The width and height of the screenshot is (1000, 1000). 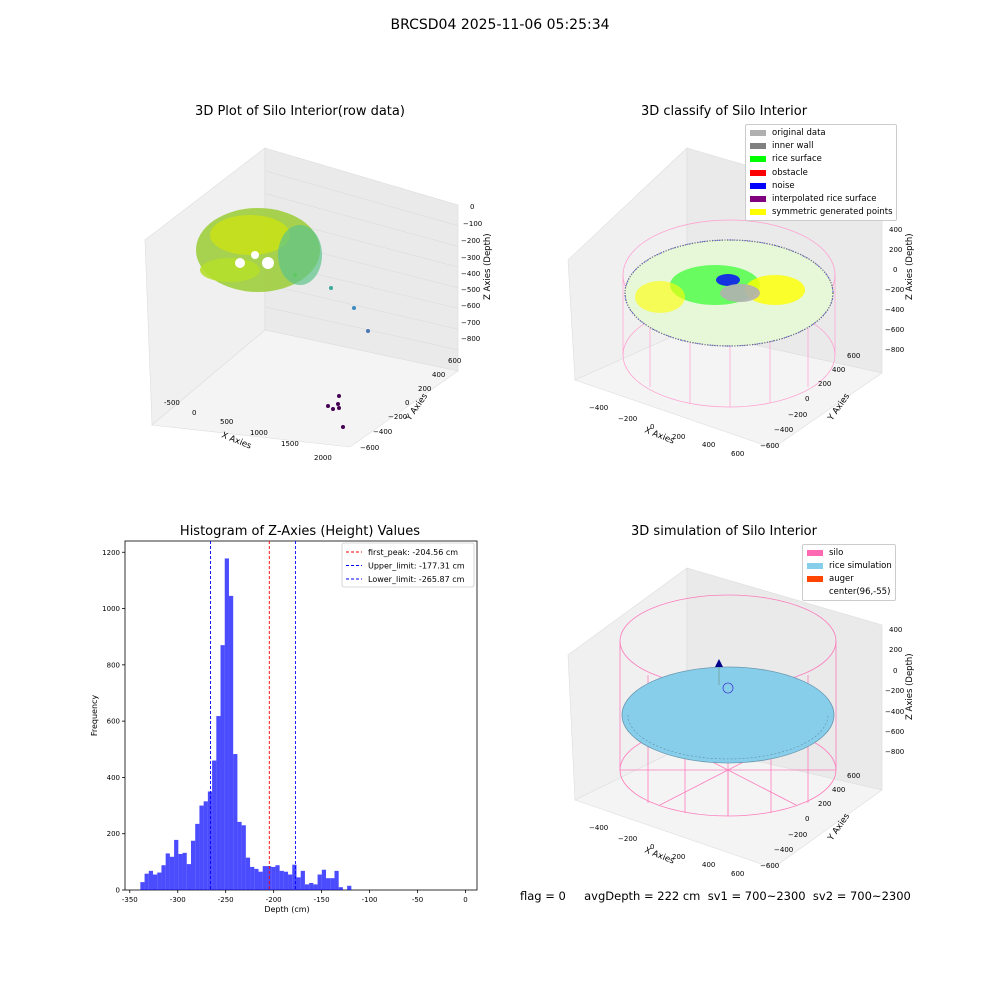 I want to click on z-tick: −400, so click(x=894, y=310).